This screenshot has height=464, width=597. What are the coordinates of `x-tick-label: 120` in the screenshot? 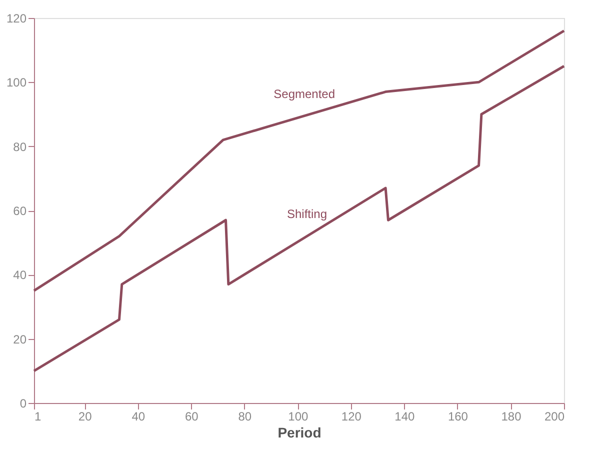 It's located at (351, 417).